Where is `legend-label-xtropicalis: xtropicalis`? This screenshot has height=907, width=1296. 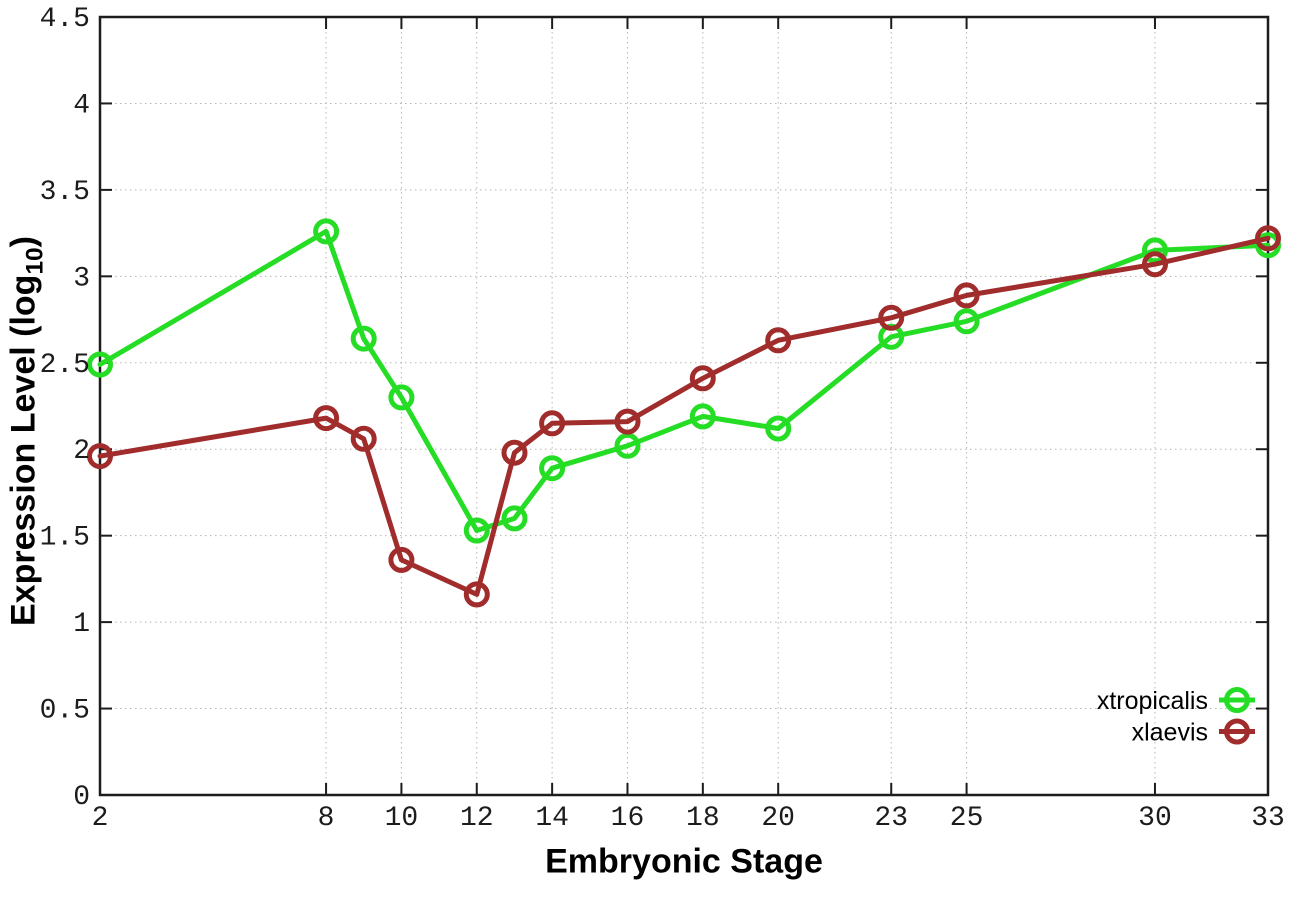
legend-label-xtropicalis: xtropicalis is located at coordinates (1152, 701).